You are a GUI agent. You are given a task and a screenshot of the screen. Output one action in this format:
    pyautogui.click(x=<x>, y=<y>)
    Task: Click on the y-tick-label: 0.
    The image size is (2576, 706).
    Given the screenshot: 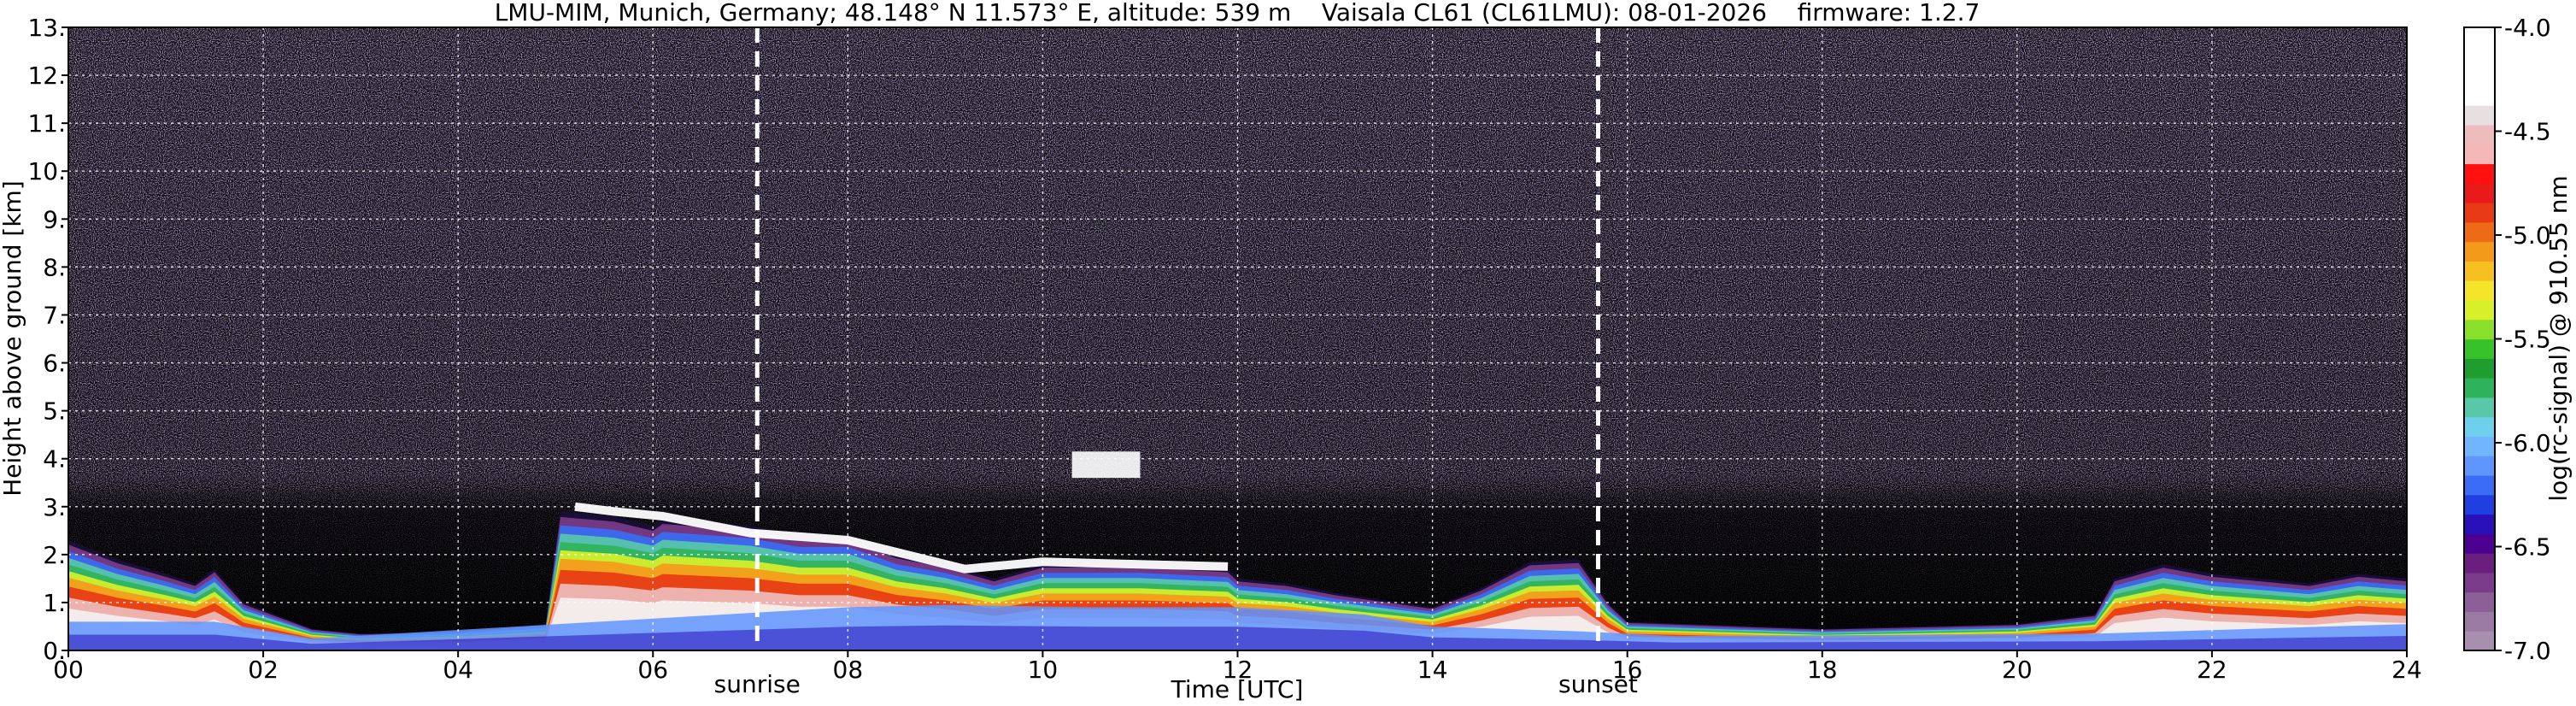 What is the action you would take?
    pyautogui.click(x=54, y=651)
    